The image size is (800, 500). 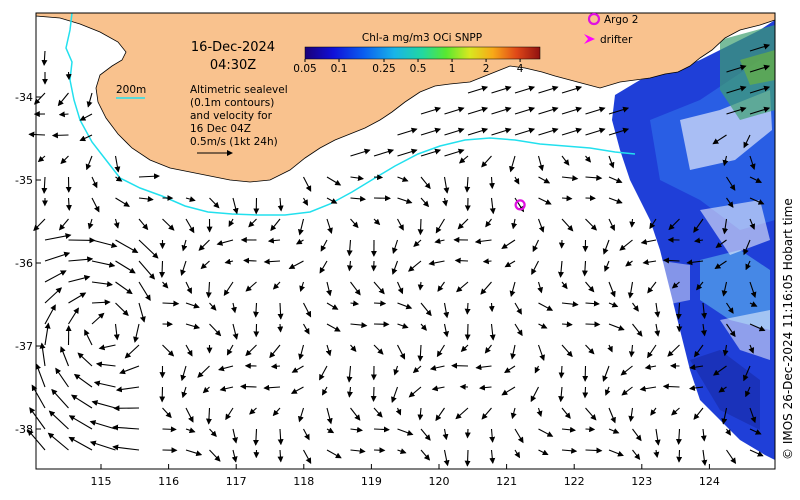 I want to click on sealevel-legend-line: 0.5m/s (1kt 24h), so click(x=234, y=142).